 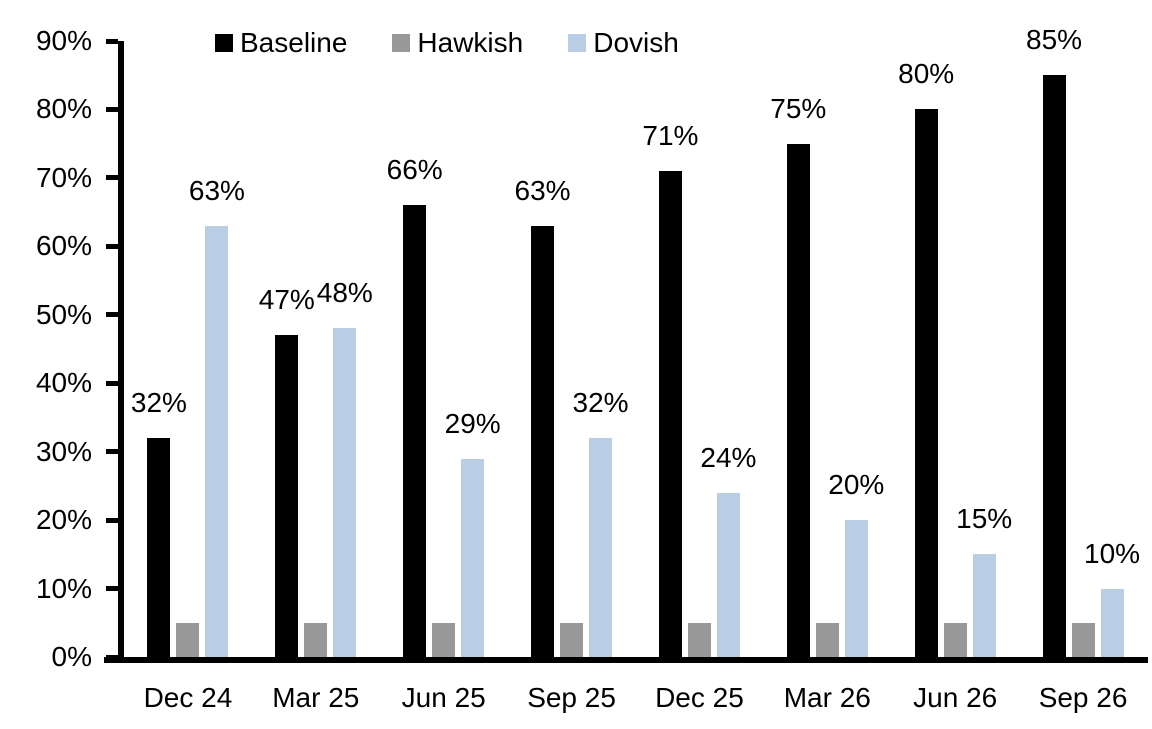 I want to click on bar-baseline: 66%, so click(x=415, y=406).